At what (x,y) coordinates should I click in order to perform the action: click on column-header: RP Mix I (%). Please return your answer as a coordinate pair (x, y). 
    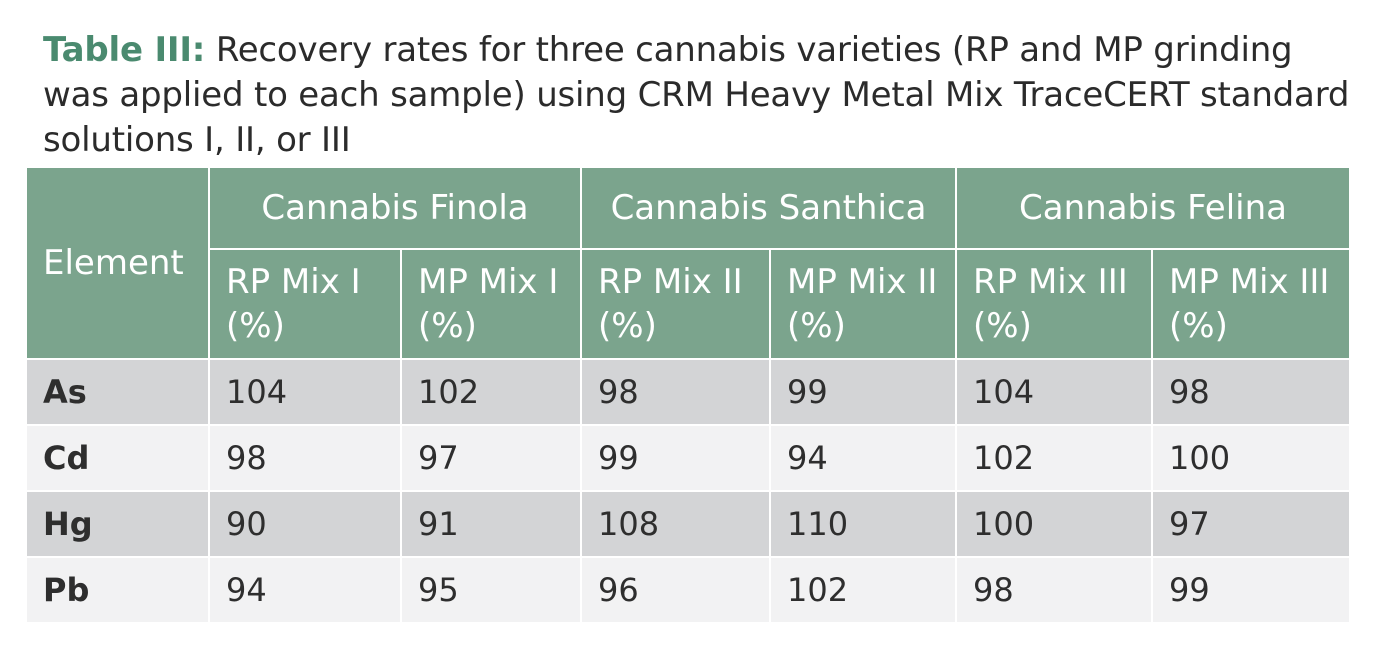
    Looking at the image, I should click on (305, 304).